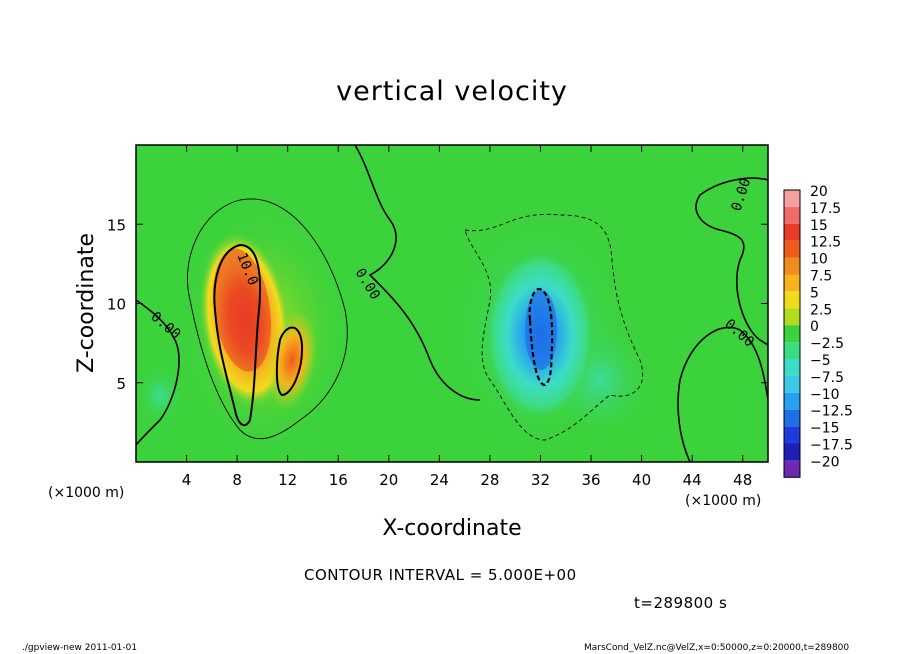 This screenshot has height=654, width=904. Describe the element at coordinates (451, 528) in the screenshot. I see `x-axis-label: X-coordinate` at that location.